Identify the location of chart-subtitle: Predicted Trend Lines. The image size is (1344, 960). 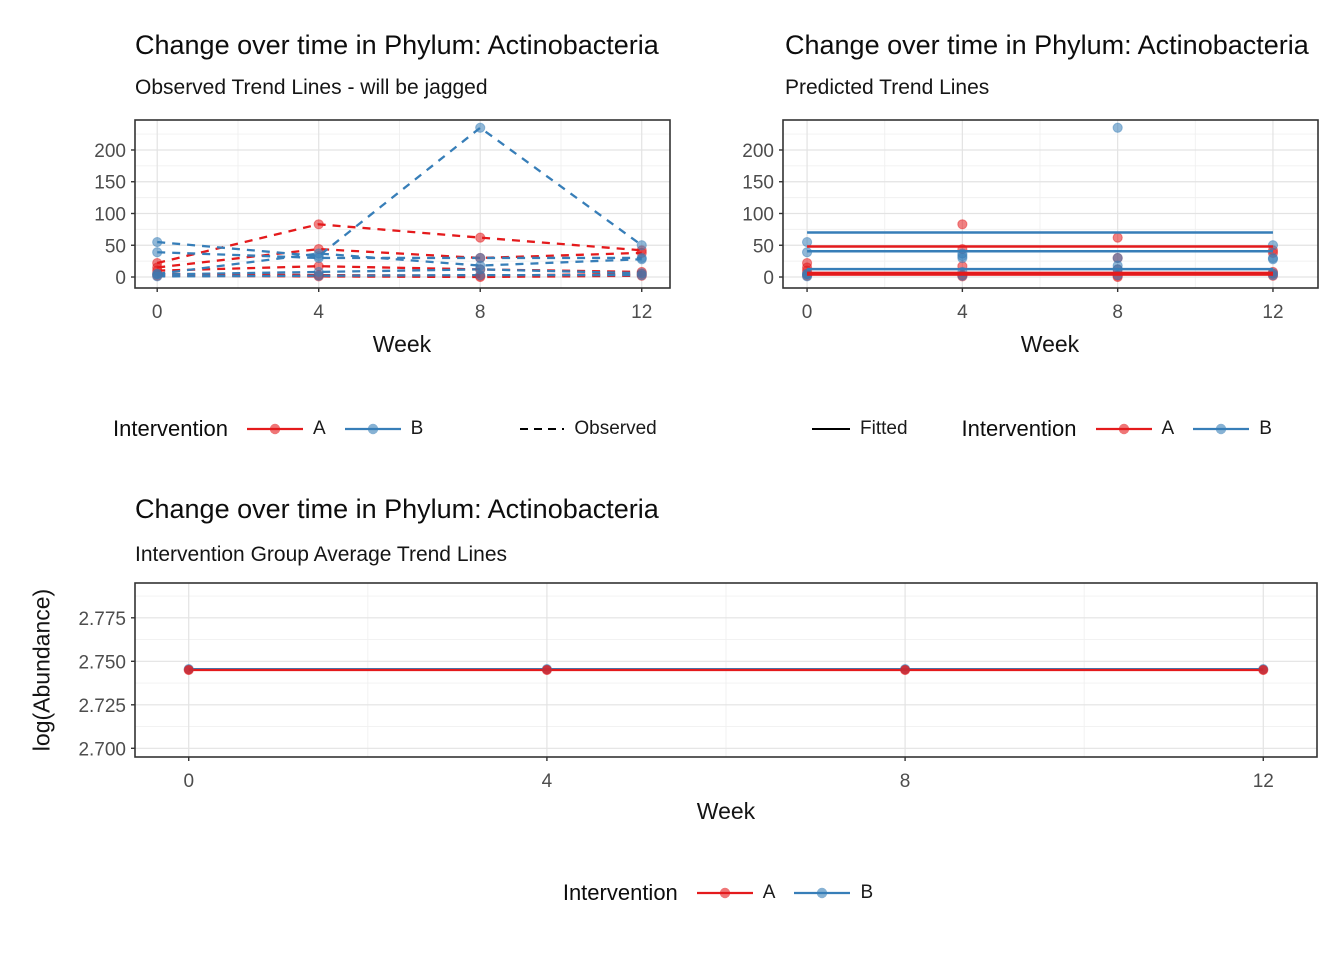
(887, 87).